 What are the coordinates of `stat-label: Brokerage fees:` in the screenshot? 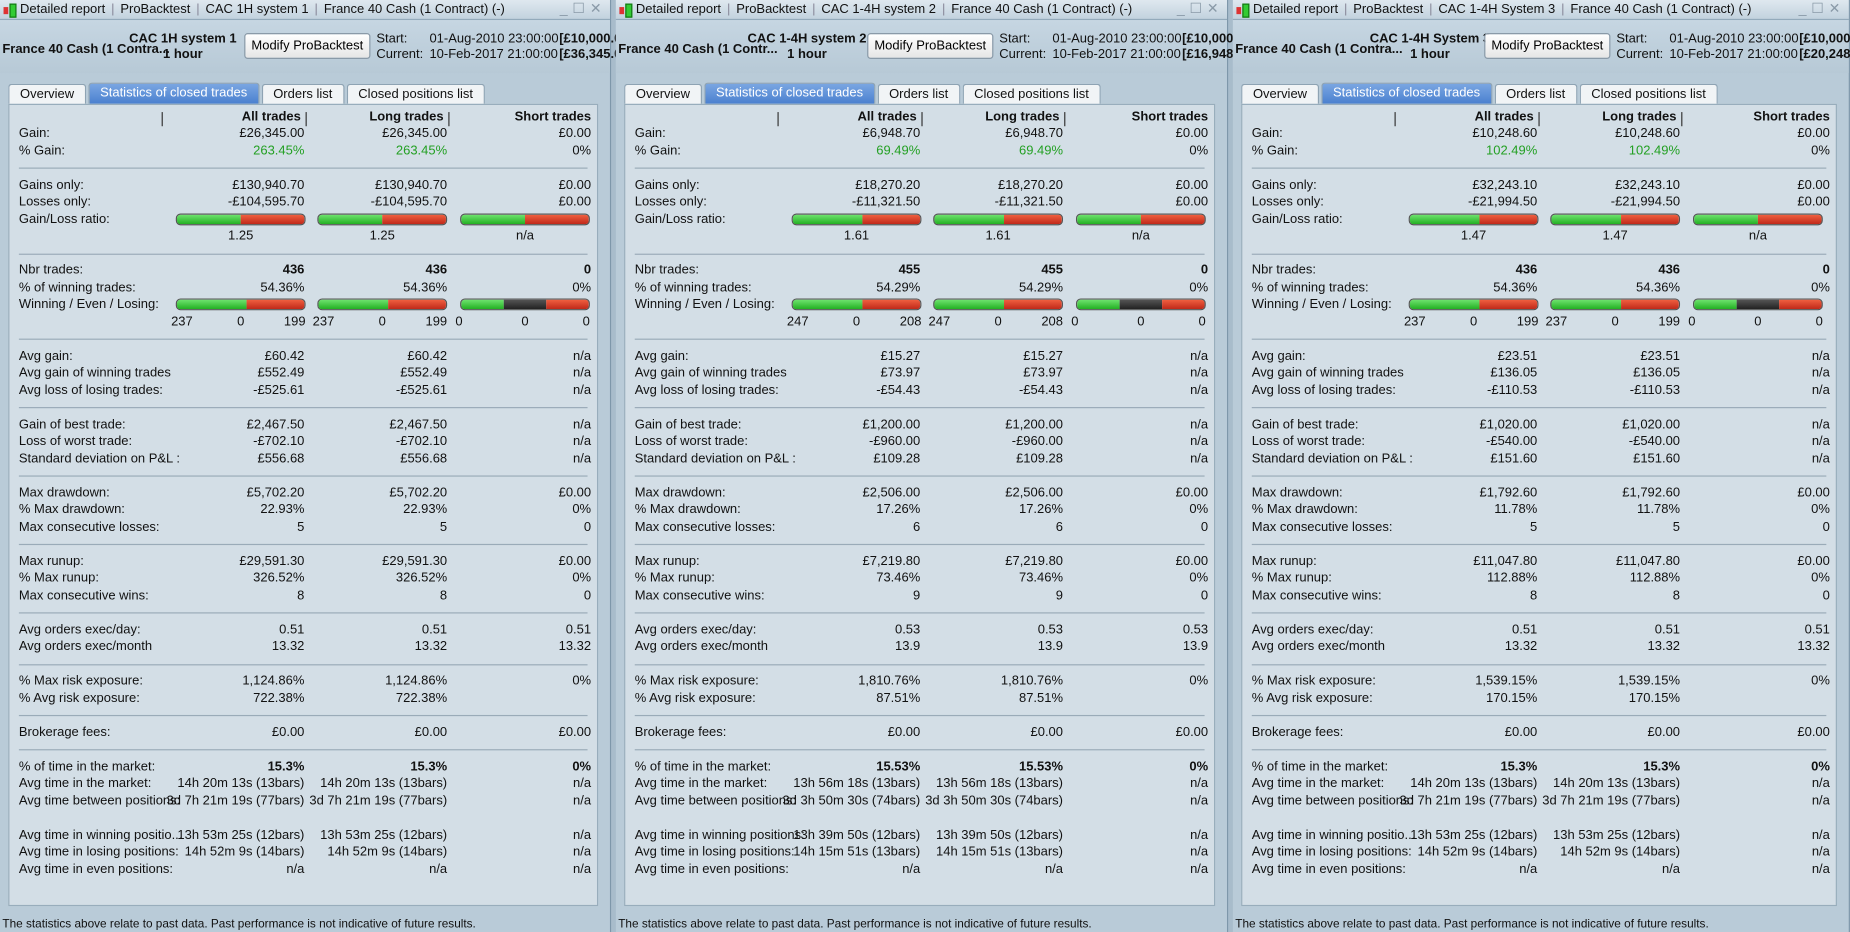 It's located at (1297, 732).